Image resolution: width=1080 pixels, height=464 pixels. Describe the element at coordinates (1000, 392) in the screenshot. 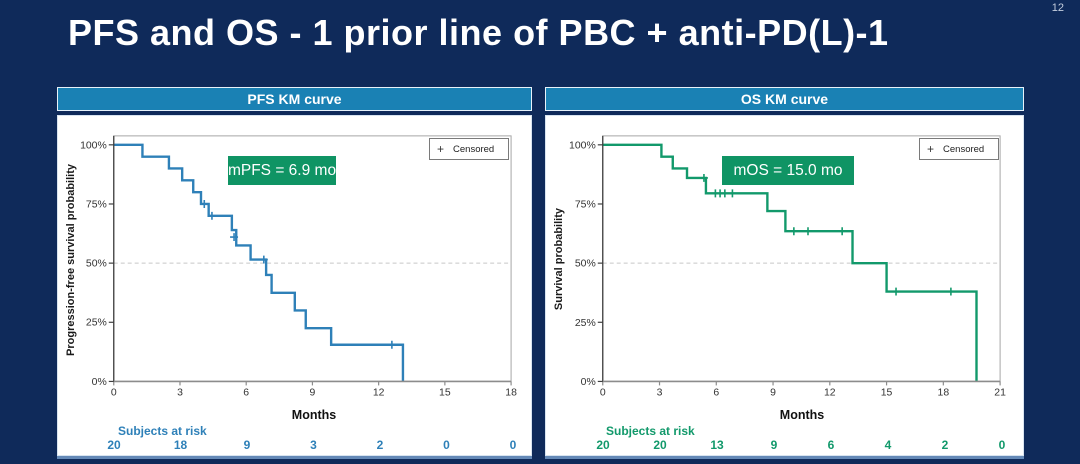

I see `svg-text: 21` at that location.